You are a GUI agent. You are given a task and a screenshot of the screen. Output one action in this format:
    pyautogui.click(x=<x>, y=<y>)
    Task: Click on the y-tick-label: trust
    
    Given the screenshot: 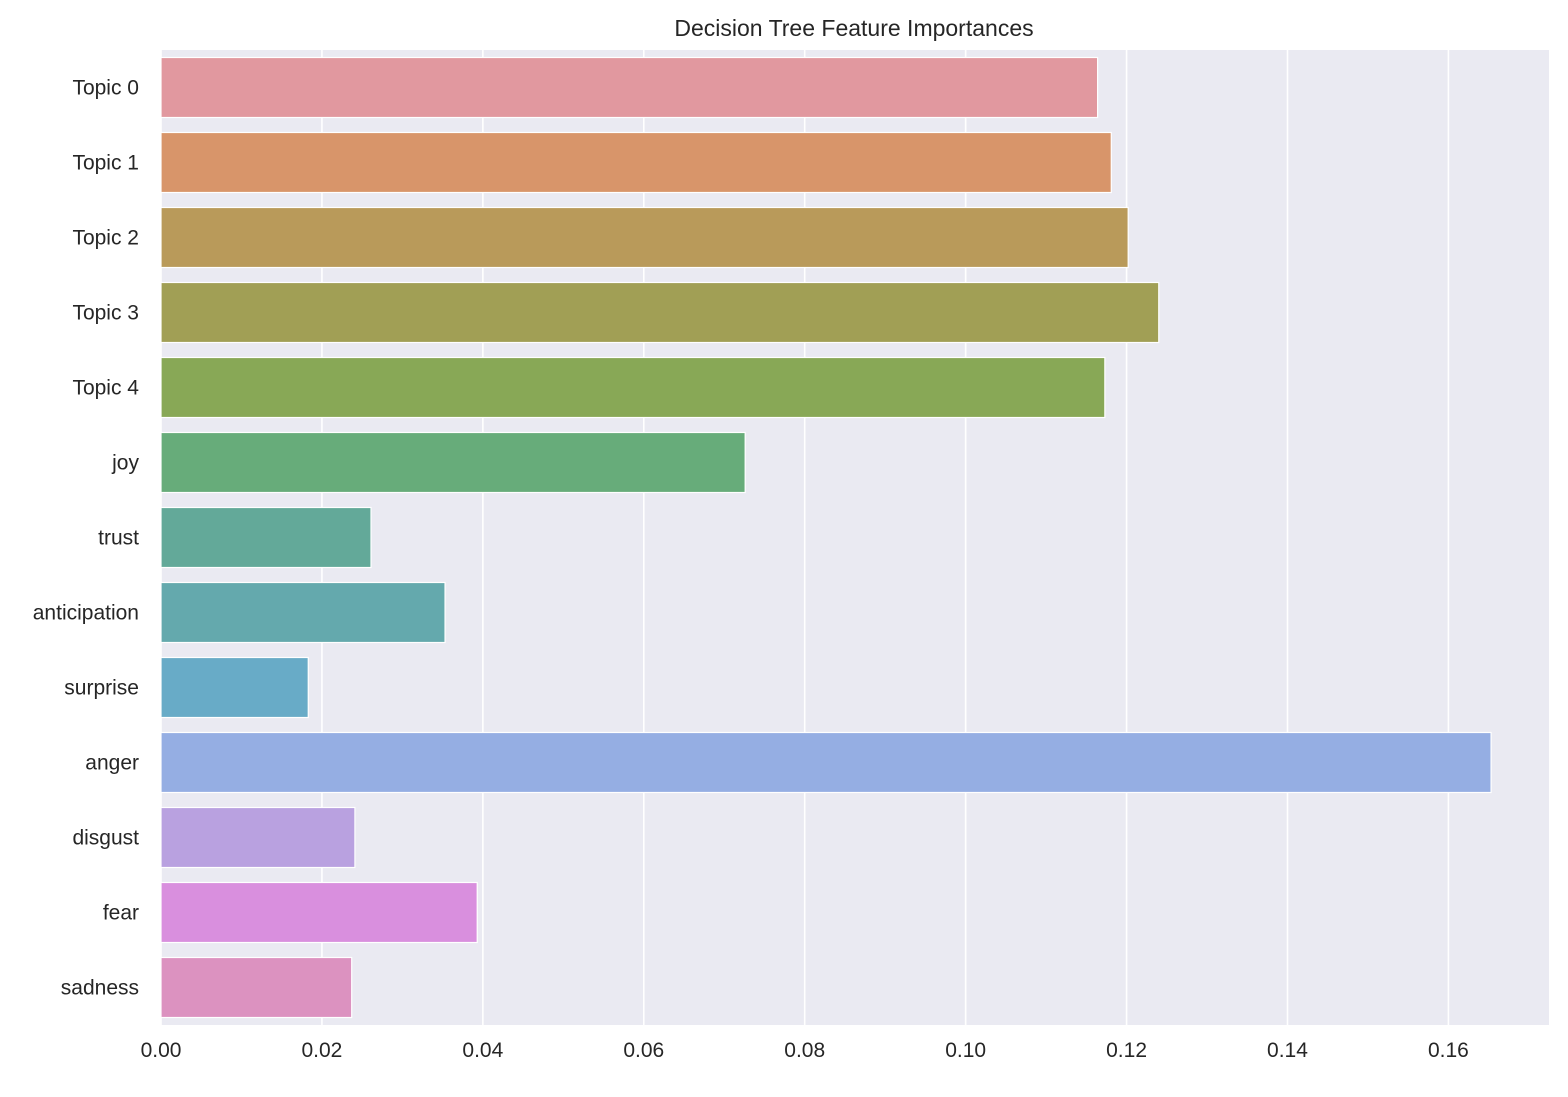 What is the action you would take?
    pyautogui.click(x=118, y=538)
    